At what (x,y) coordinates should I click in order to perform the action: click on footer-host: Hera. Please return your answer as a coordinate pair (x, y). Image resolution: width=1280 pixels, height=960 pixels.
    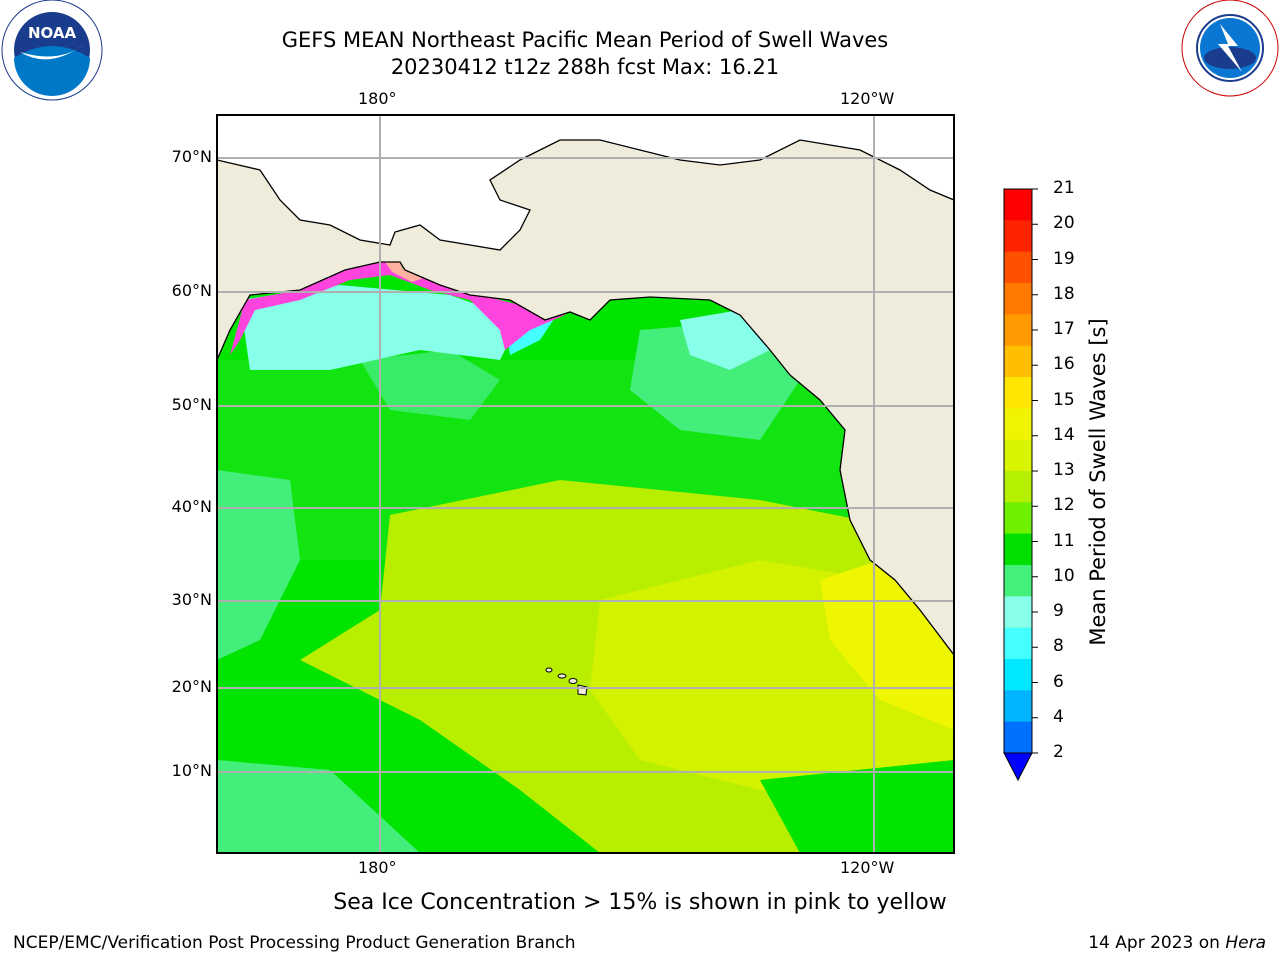
    Looking at the image, I should click on (1245, 943).